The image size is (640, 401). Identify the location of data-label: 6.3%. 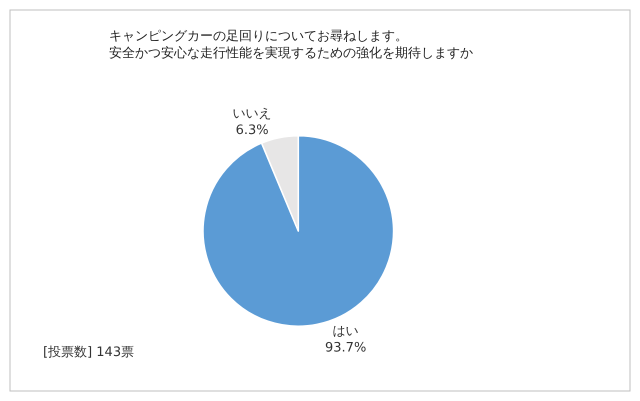
(252, 130).